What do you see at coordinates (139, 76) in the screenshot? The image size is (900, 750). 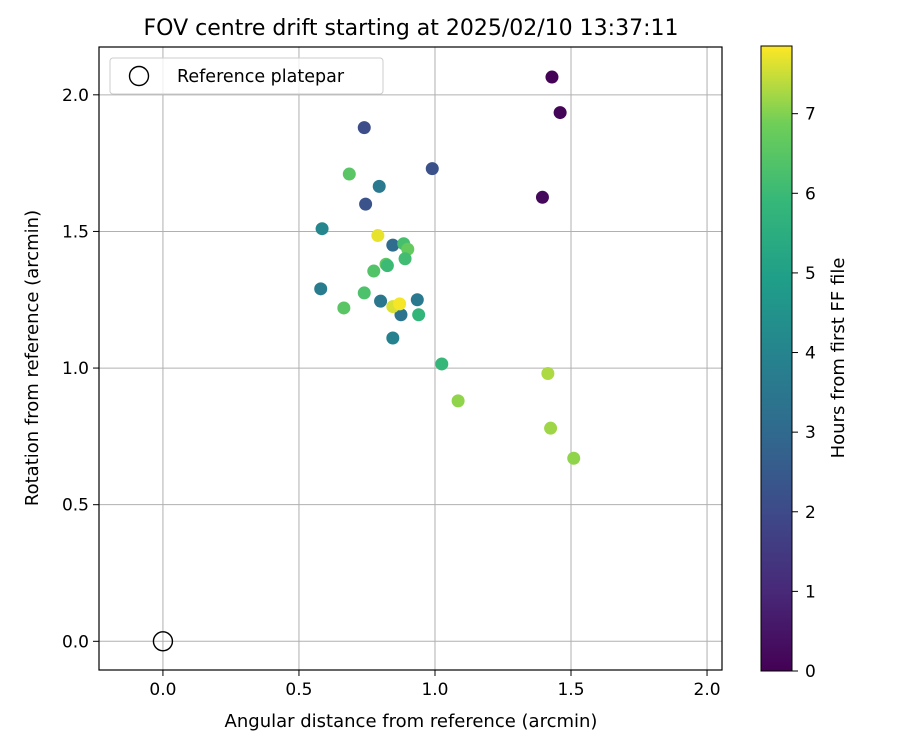 I see `legend-hollow-circle-marker` at bounding box center [139, 76].